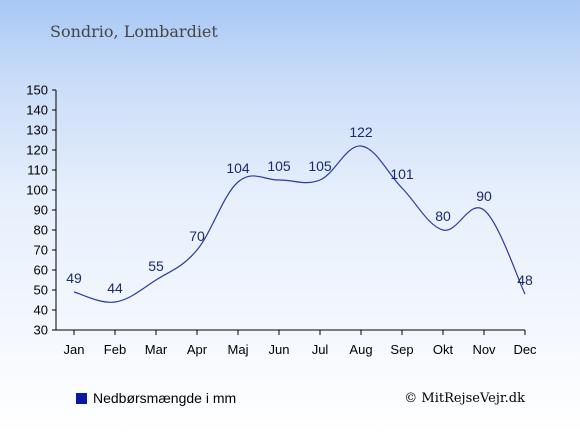  What do you see at coordinates (74, 349) in the screenshot?
I see `x-tick-label: Jan` at bounding box center [74, 349].